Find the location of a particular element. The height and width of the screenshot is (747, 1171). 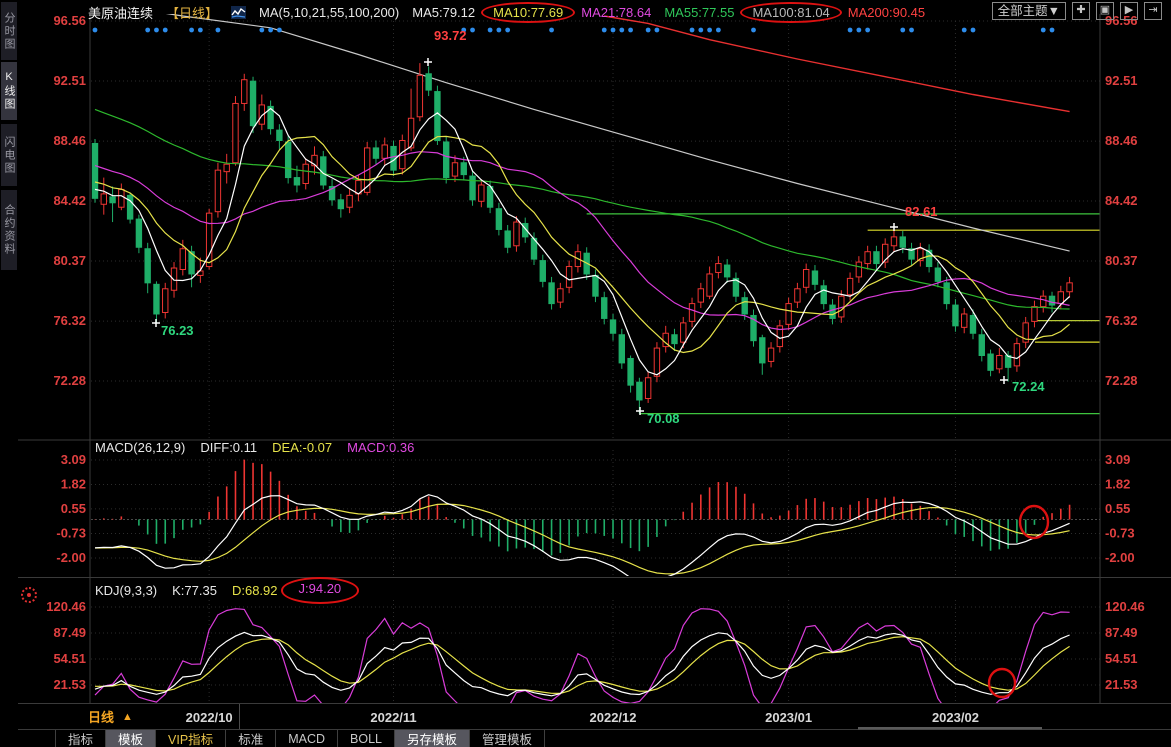

sidebar-tab-flash-chart: 闪电图 is located at coordinates (9, 155).